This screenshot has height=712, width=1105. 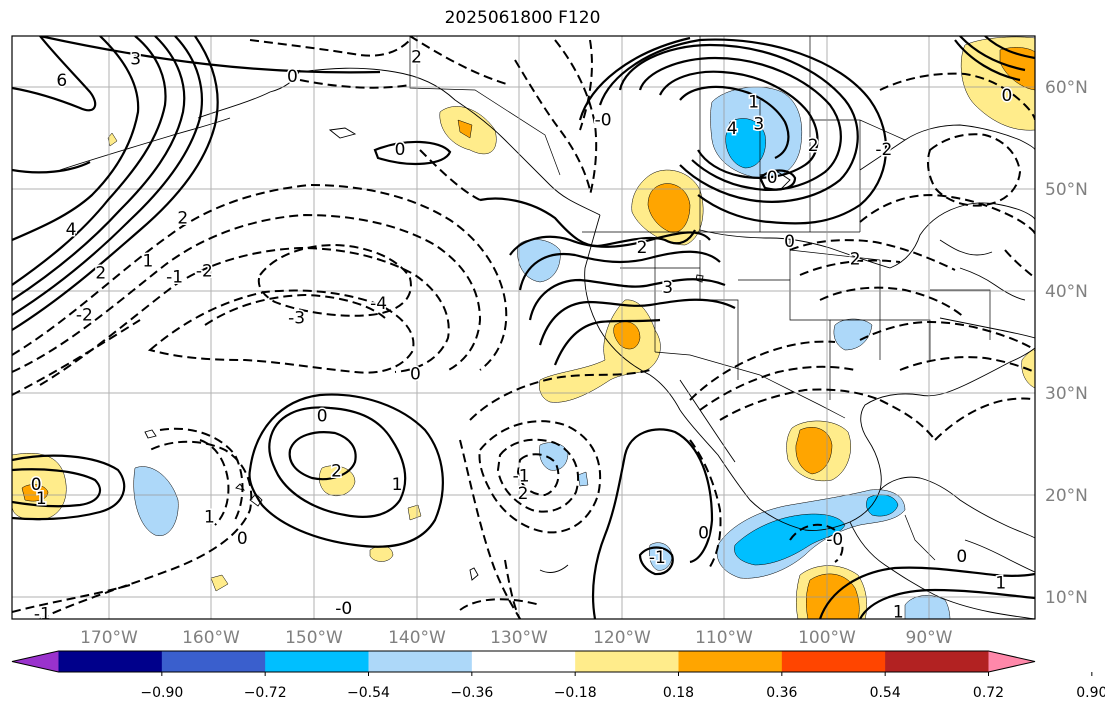 I want to click on longitude-label: 110°W, so click(x=724, y=638).